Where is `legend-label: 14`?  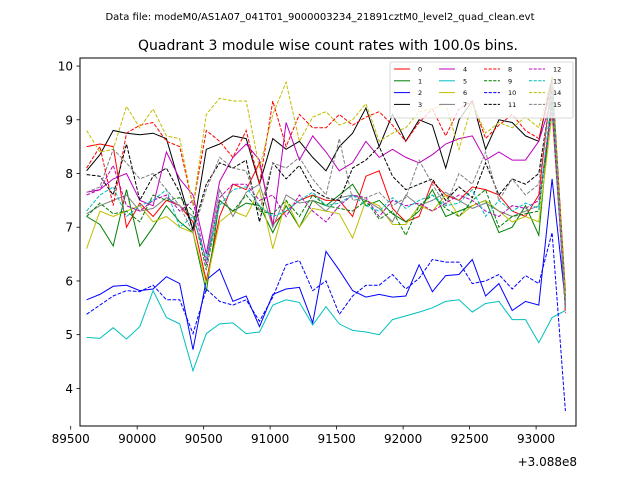 legend-label: 14 is located at coordinates (557, 93).